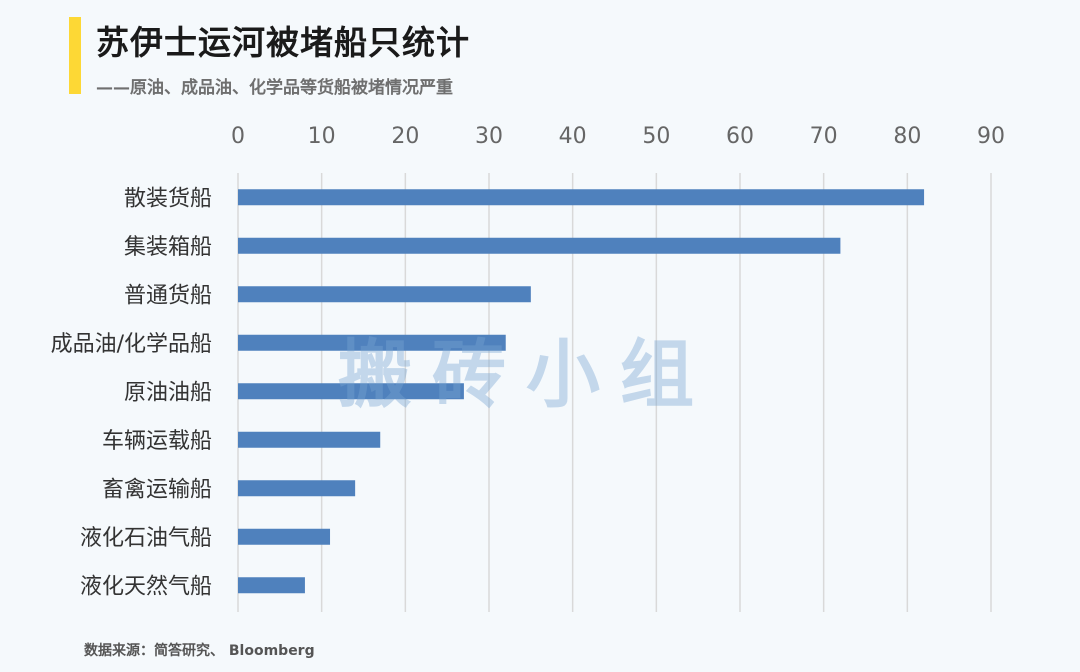 This screenshot has width=1080, height=672. I want to click on x-tick-label: 50, so click(656, 136).